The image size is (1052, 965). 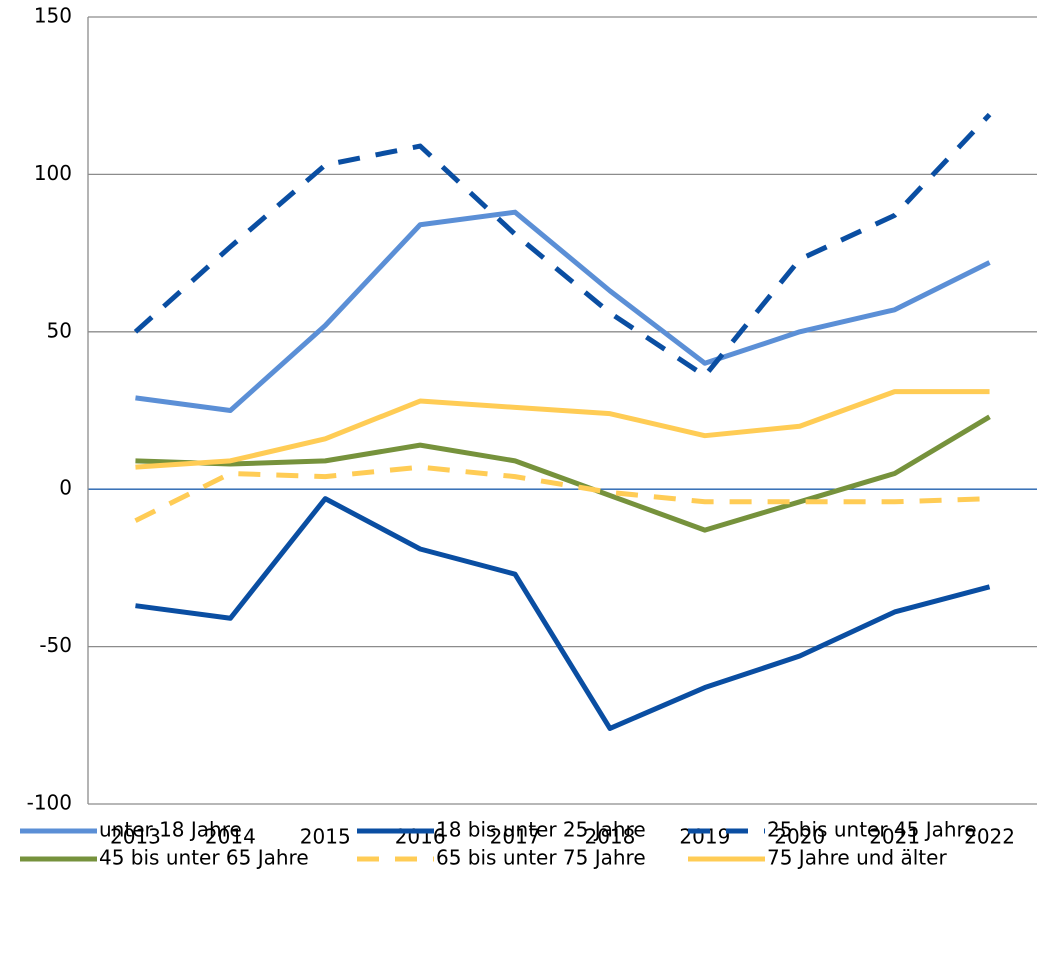 I want to click on legend-label: 65 bis unter 75 Jahre, so click(x=541, y=858).